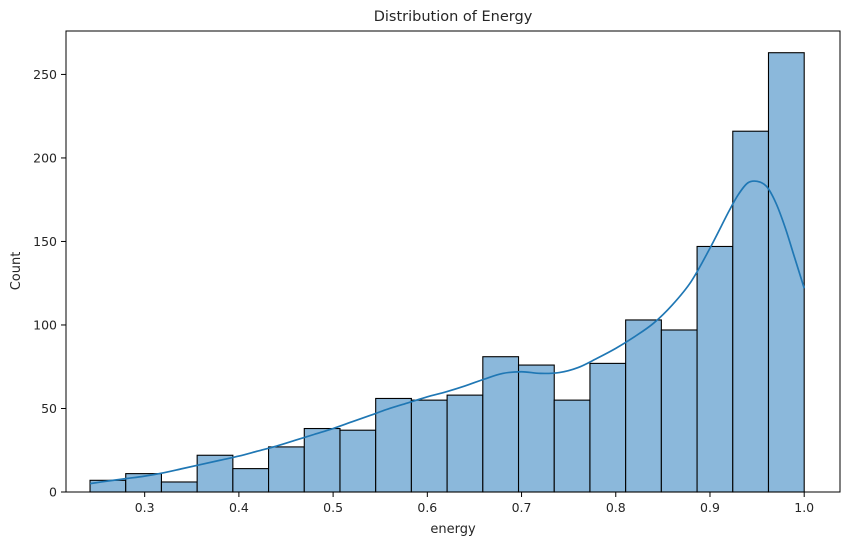  What do you see at coordinates (453, 17) in the screenshot?
I see `chart-title: Distribution of Energy` at bounding box center [453, 17].